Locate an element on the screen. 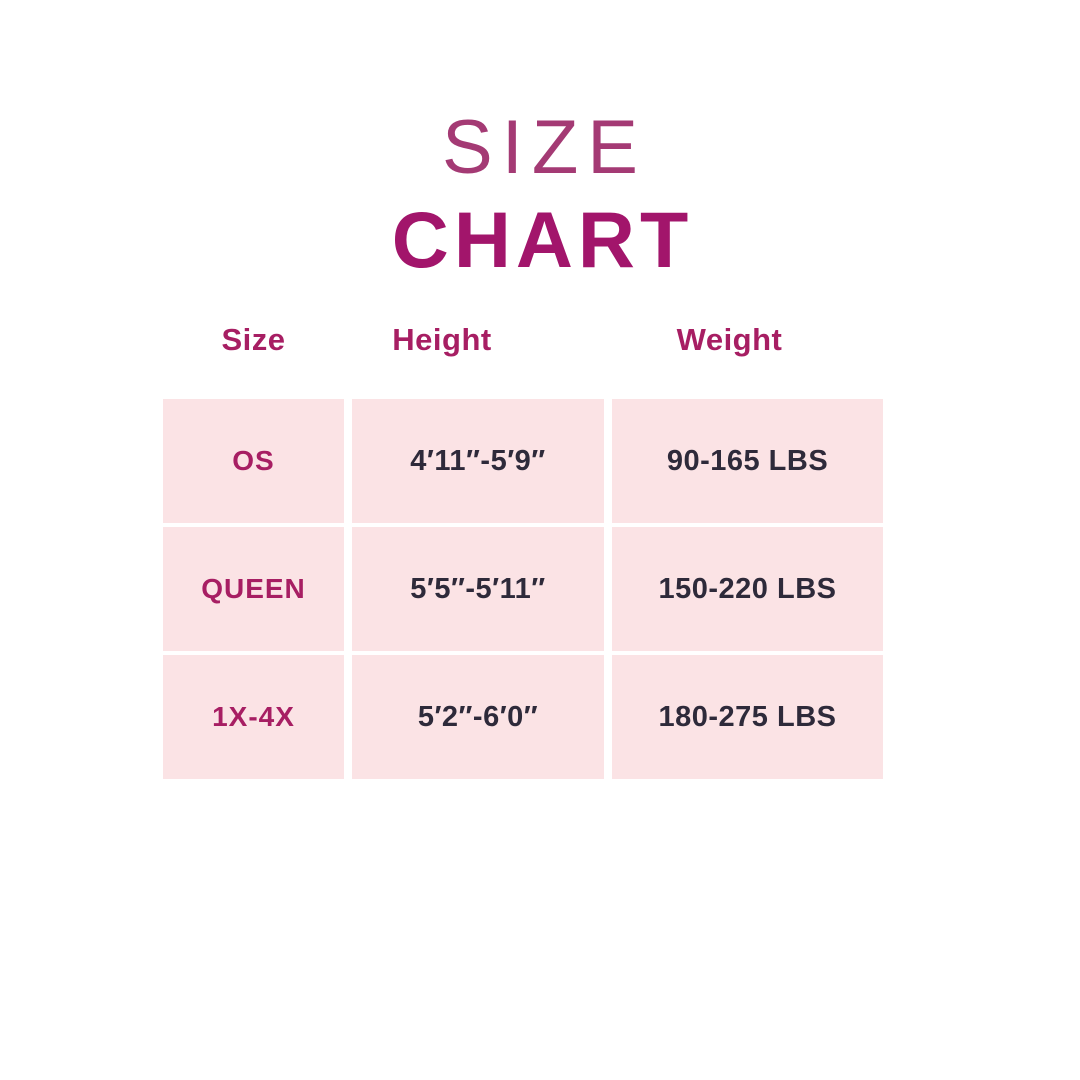 The image size is (1080, 1080). column-header-size: Size is located at coordinates (253, 340).